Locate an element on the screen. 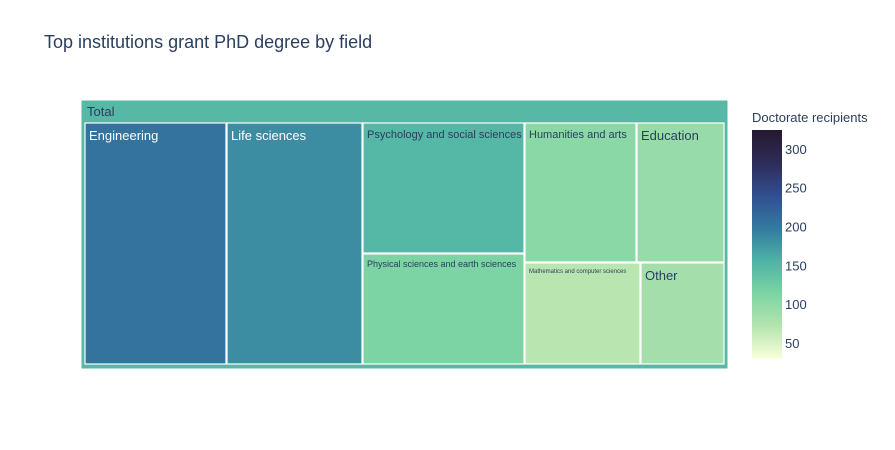 The image size is (895, 450). tile-education is located at coordinates (680, 192).